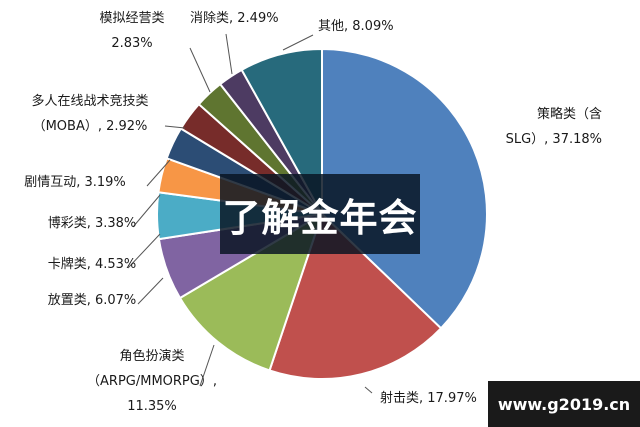 This screenshot has height=427, width=640. What do you see at coordinates (89, 113) in the screenshot?
I see `slice-label-7: 多人在线战术竞技类 （MOBA）, 2.92%` at bounding box center [89, 113].